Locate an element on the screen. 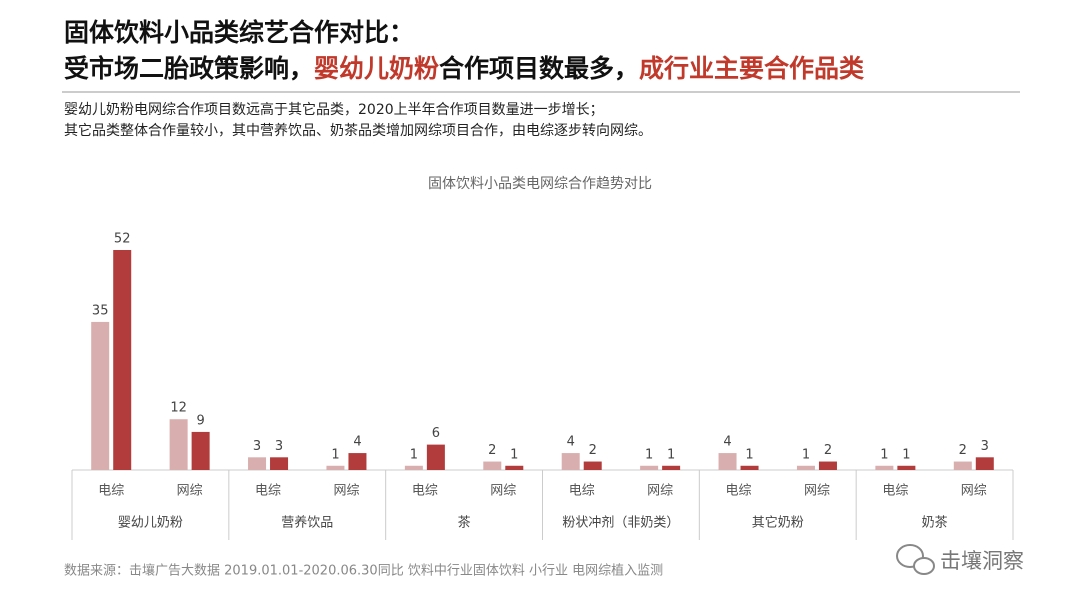 The image size is (1080, 608). group-label: 其它奶粉 is located at coordinates (778, 523).